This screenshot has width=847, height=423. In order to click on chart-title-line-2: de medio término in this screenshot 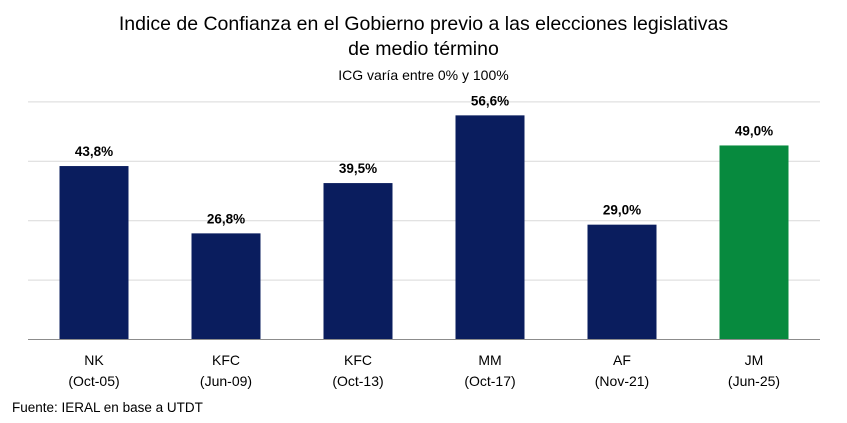, I will do `click(423, 49)`.